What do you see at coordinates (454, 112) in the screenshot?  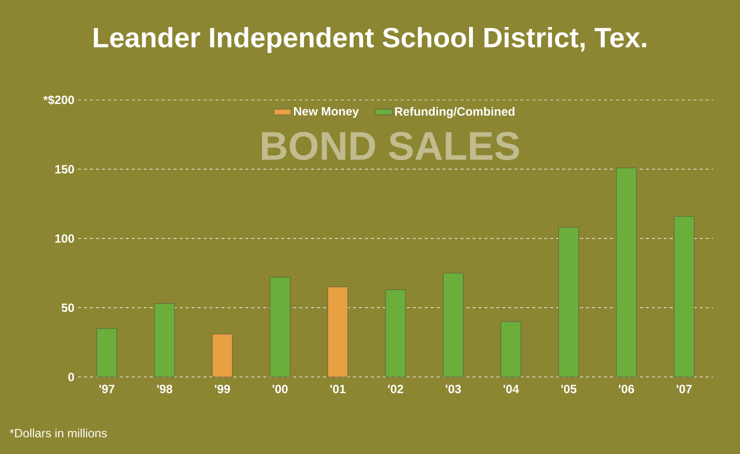 I see `legend-label: Refunding/Combined` at bounding box center [454, 112].